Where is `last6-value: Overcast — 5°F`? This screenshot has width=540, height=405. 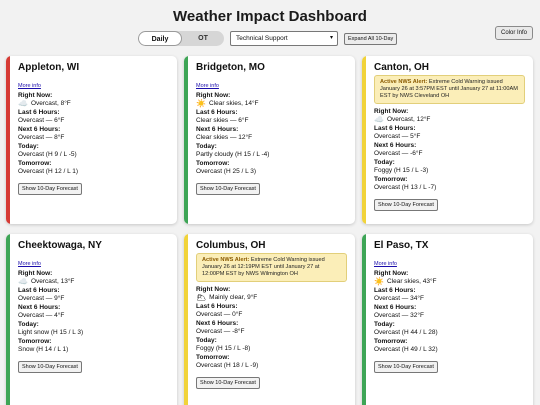
last6-value: Overcast — 5°F is located at coordinates (397, 136).